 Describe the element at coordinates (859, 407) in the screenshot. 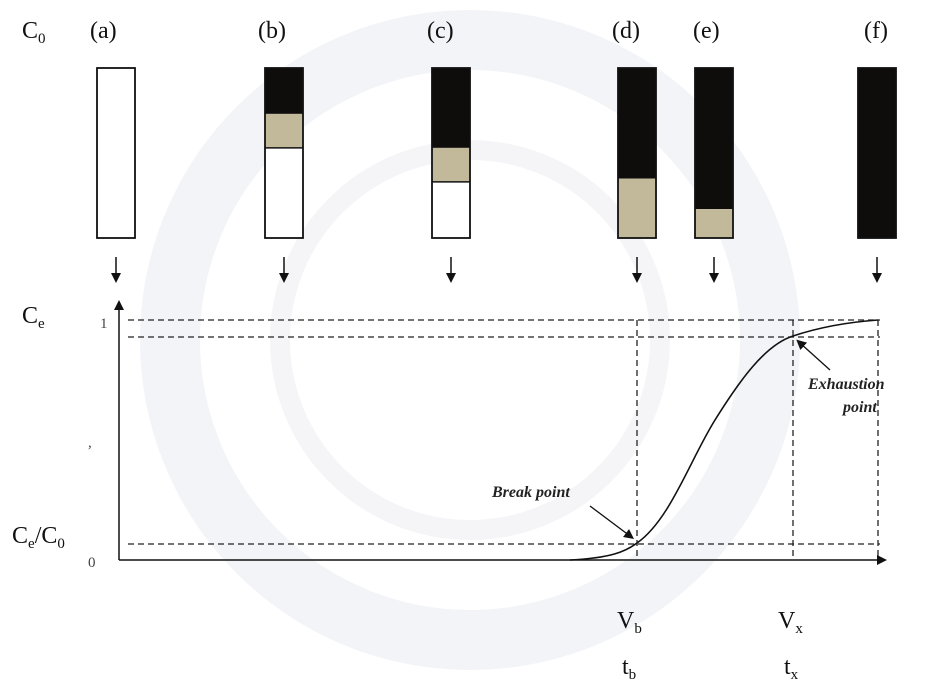

I see `exhaustion-point-label-line2: point` at that location.